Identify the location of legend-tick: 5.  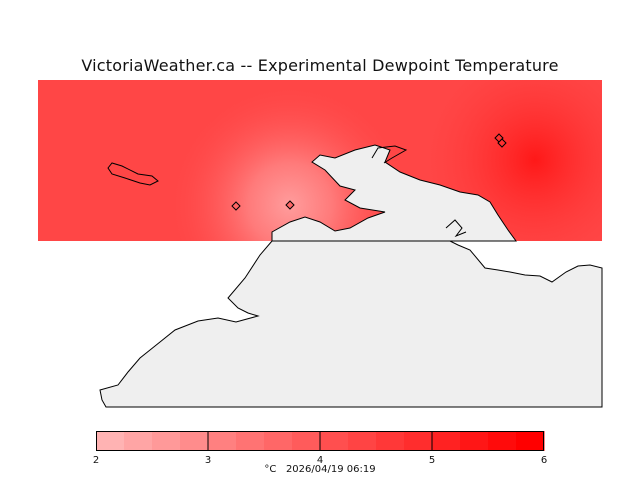
(432, 460).